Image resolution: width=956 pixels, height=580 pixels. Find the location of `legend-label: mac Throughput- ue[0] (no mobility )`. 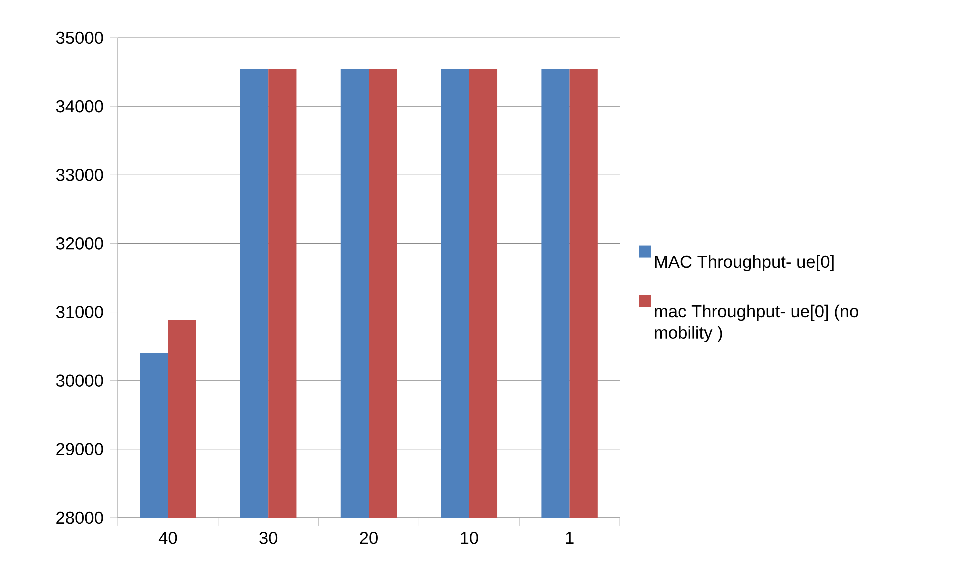

legend-label: mac Throughput- ue[0] (no mobility ) is located at coordinates (756, 323).